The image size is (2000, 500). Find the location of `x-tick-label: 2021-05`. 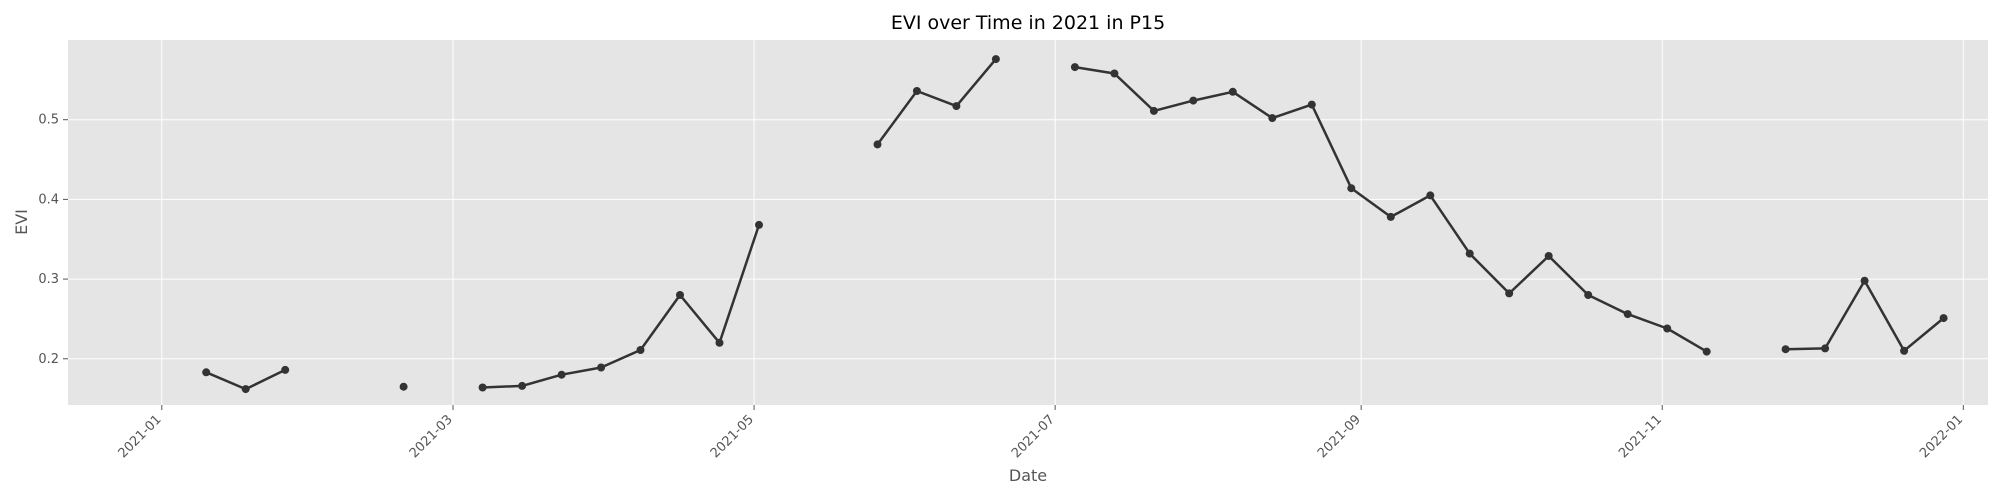

x-tick-label: 2021-05 is located at coordinates (732, 436).